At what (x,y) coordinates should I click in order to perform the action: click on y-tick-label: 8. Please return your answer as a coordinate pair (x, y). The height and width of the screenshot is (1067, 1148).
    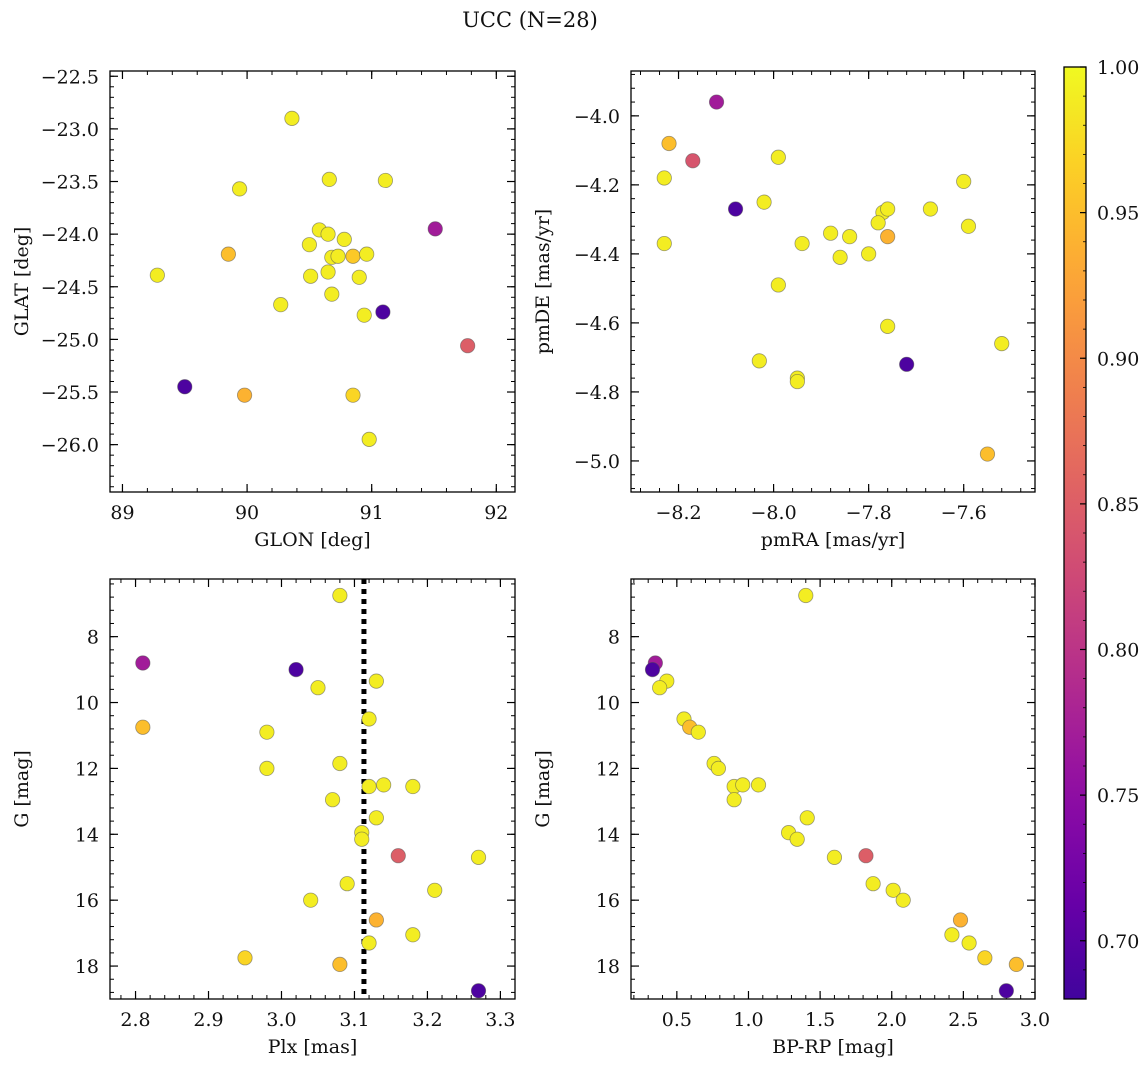
    Looking at the image, I should click on (614, 638).